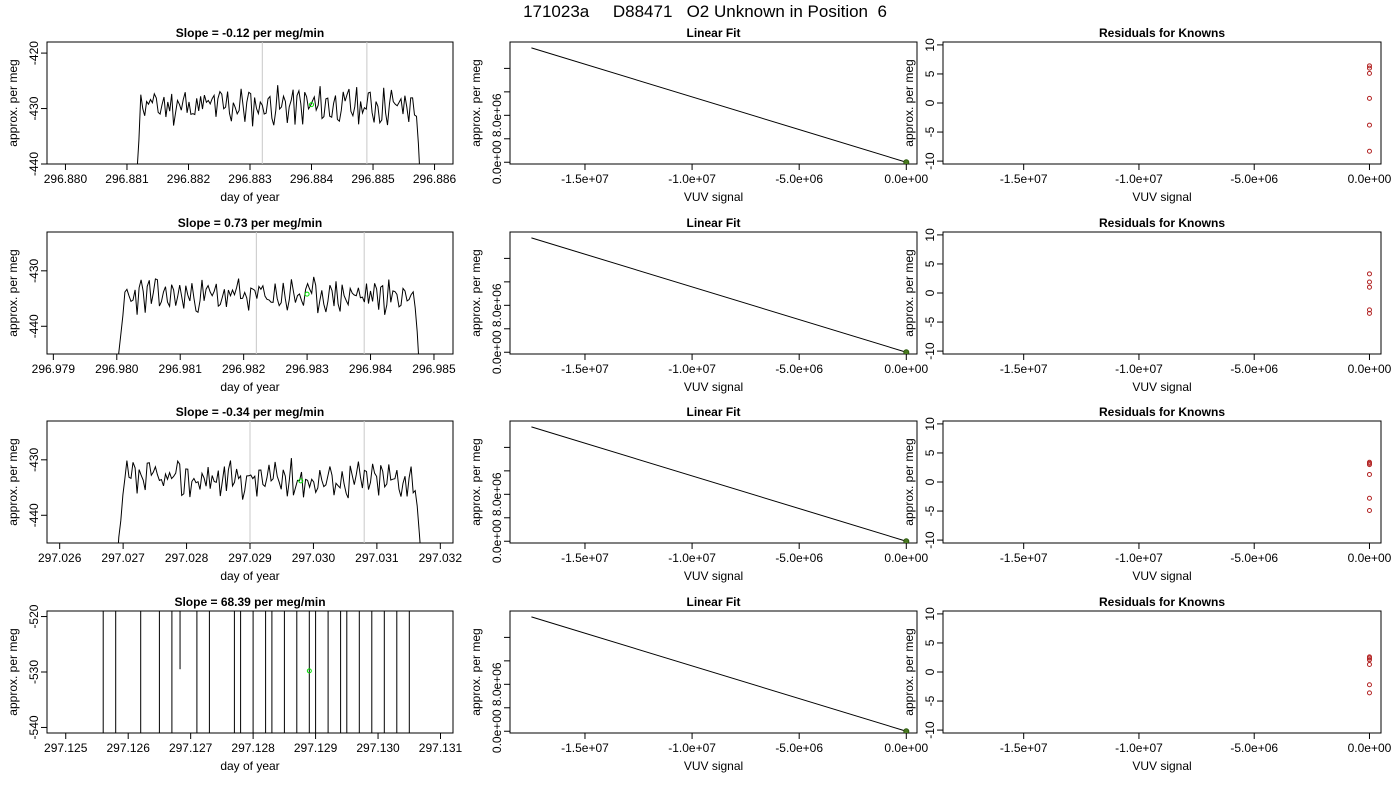 This screenshot has width=1400, height=800. I want to click on x-tick-label: 296.884, so click(312, 179).